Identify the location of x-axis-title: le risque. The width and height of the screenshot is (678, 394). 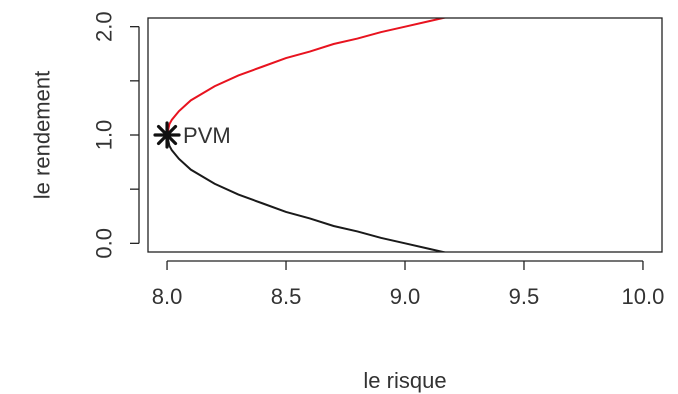
(404, 380).